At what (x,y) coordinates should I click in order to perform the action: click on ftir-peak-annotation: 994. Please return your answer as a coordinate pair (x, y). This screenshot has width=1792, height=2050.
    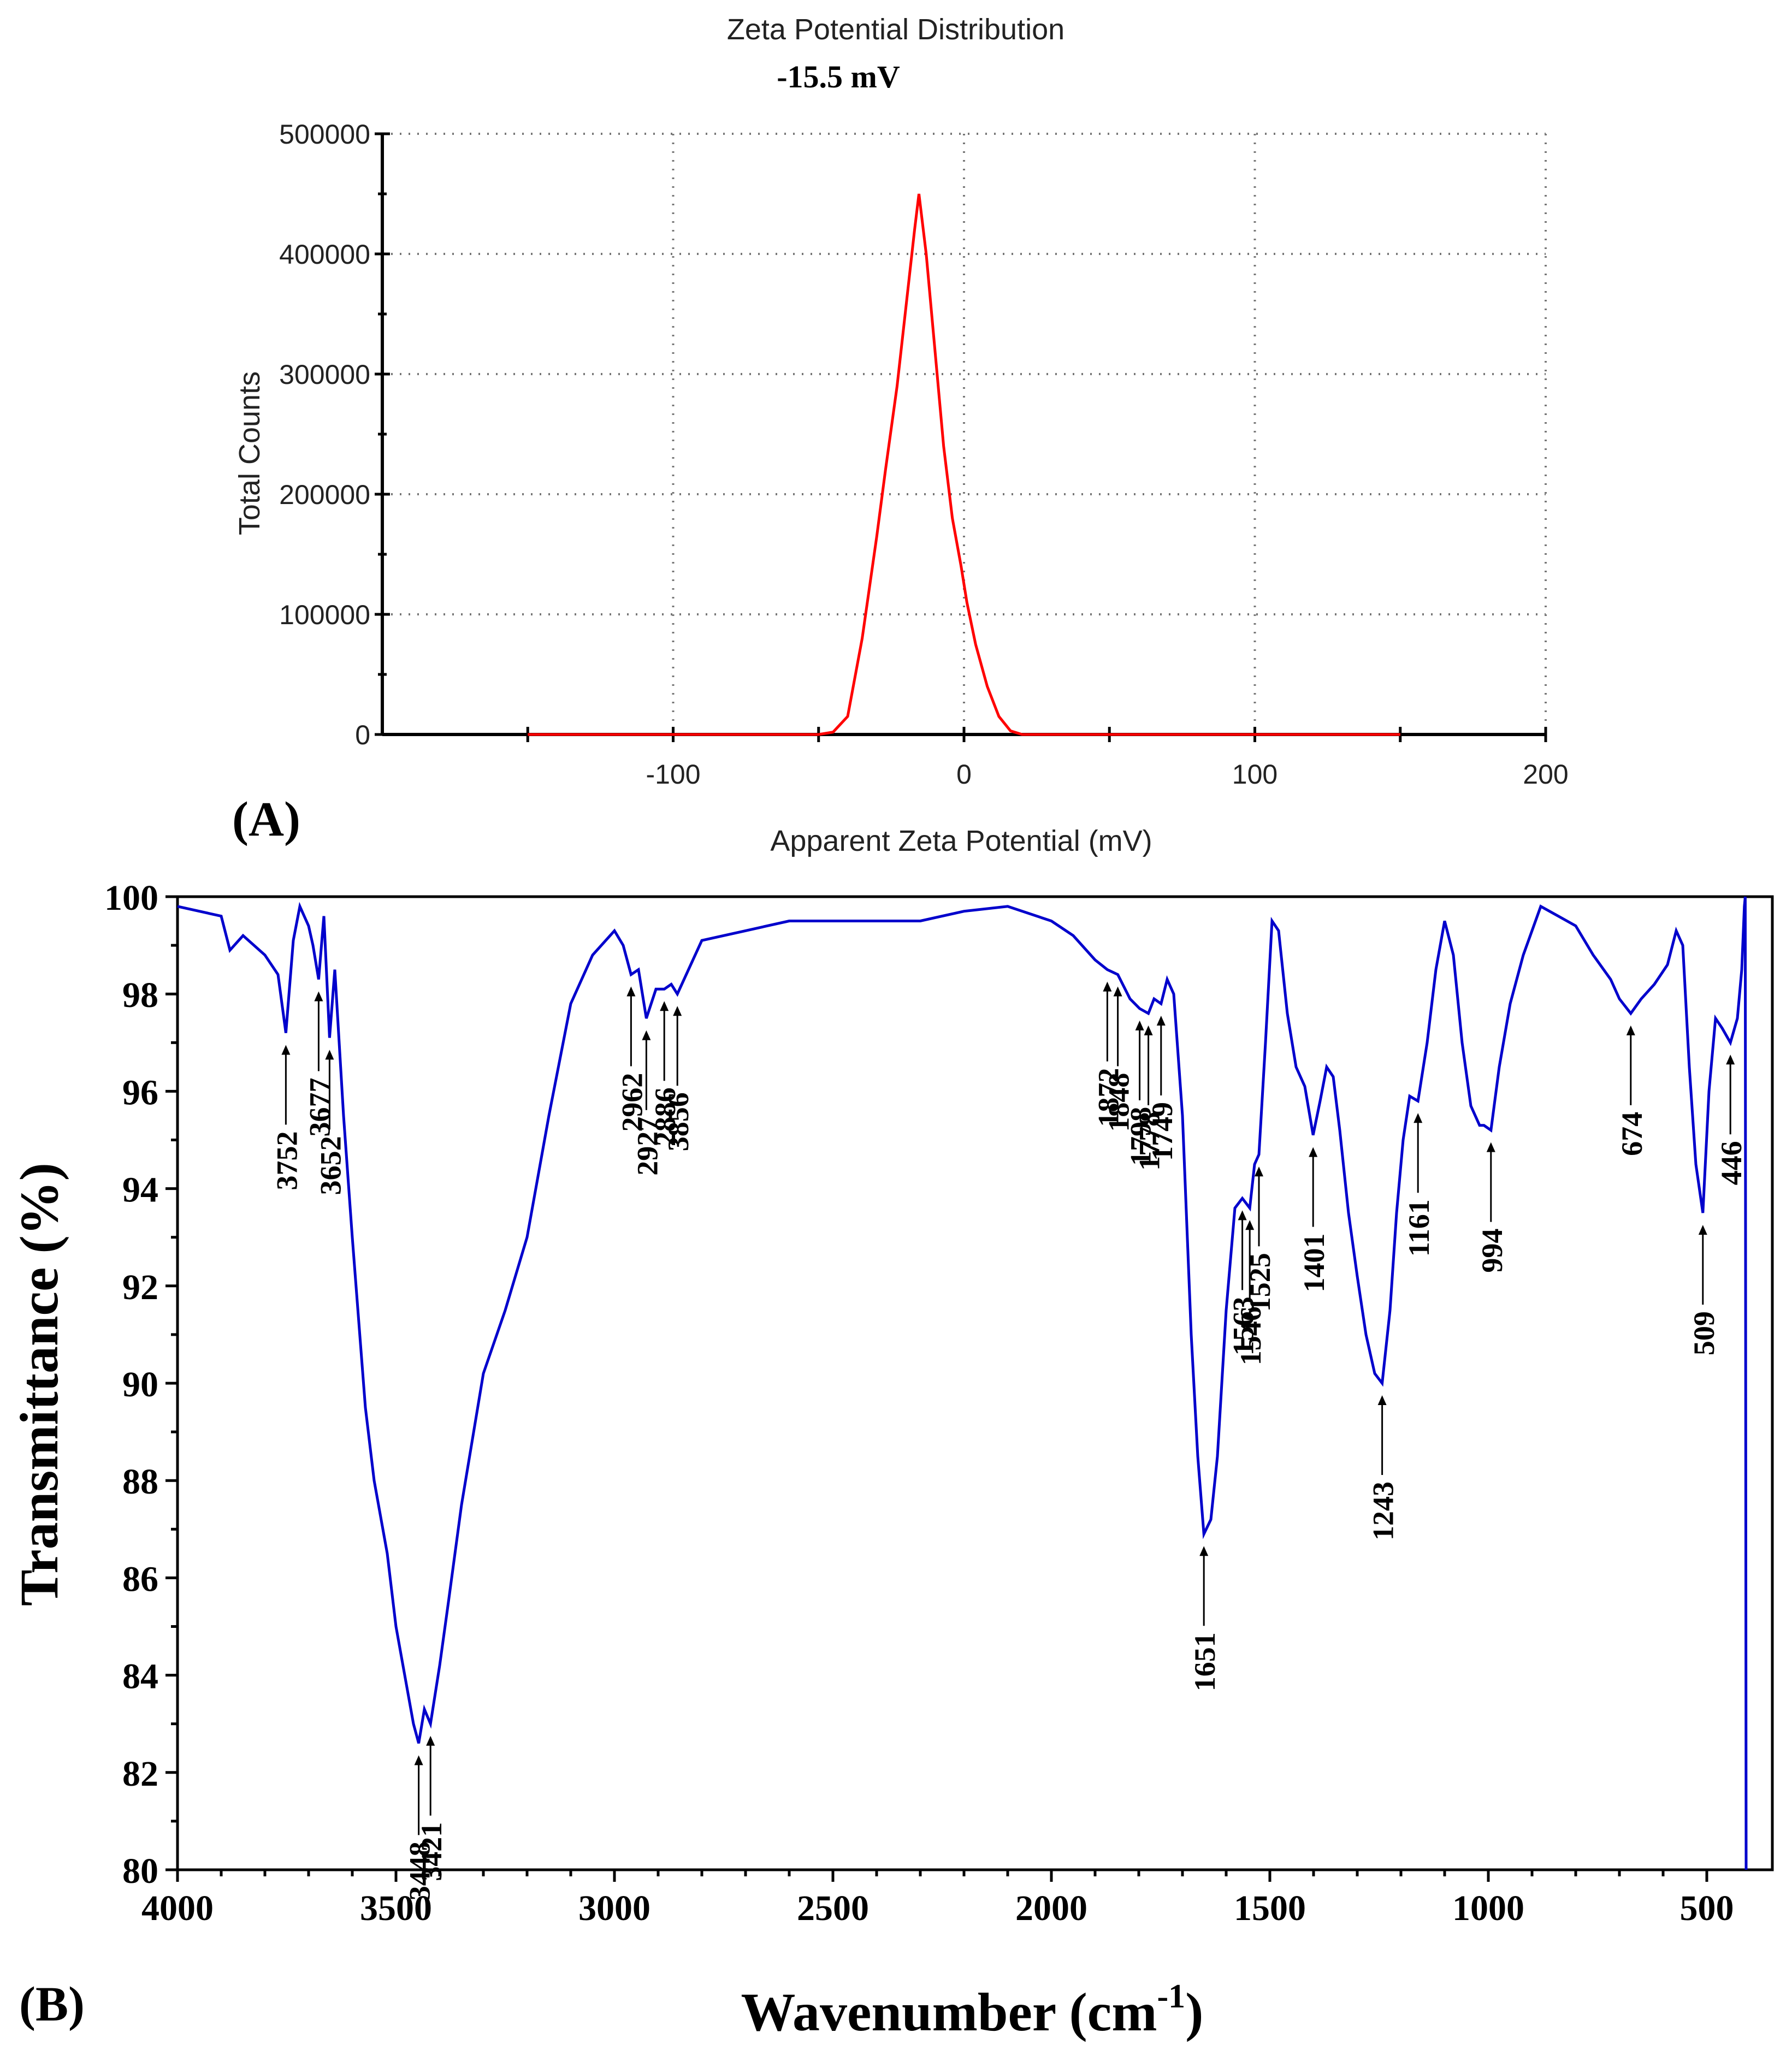
    Looking at the image, I should click on (1493, 1208).